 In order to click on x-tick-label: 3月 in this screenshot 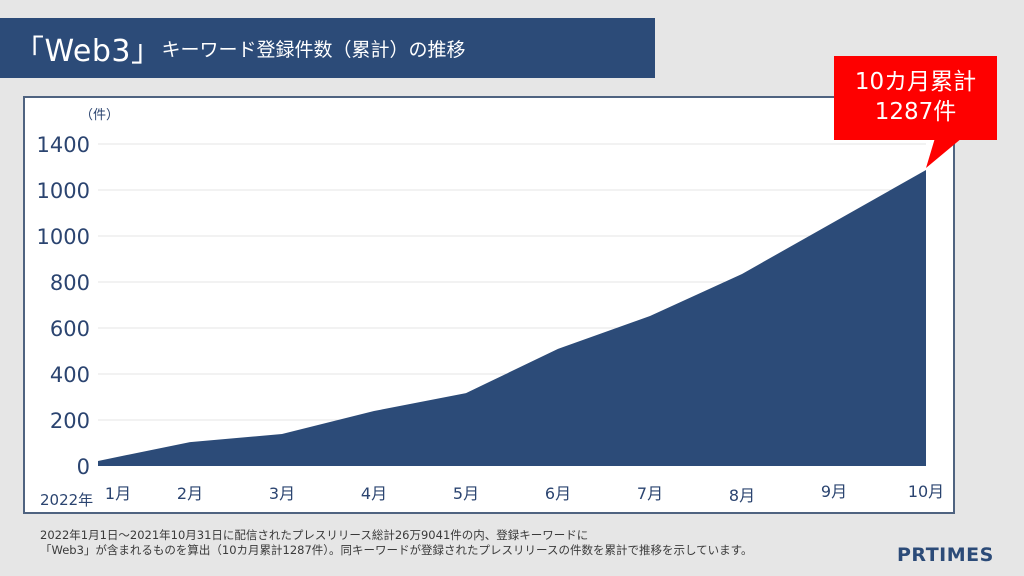, I will do `click(282, 493)`.